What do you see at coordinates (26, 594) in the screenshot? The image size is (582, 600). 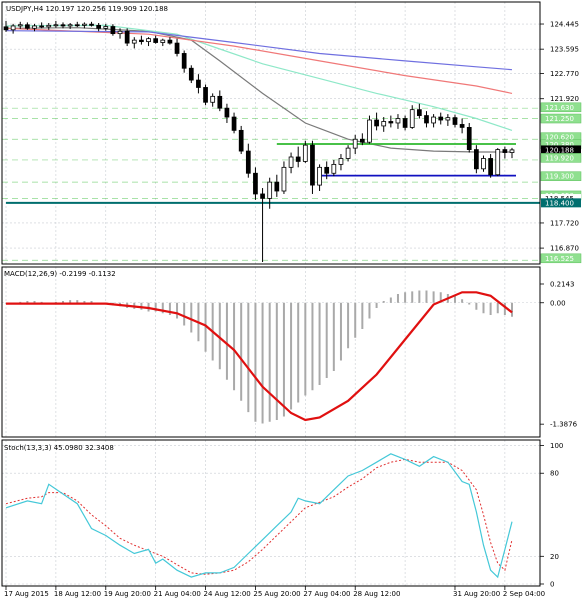 I see `time-tick-label: 17 Aug 2015` at bounding box center [26, 594].